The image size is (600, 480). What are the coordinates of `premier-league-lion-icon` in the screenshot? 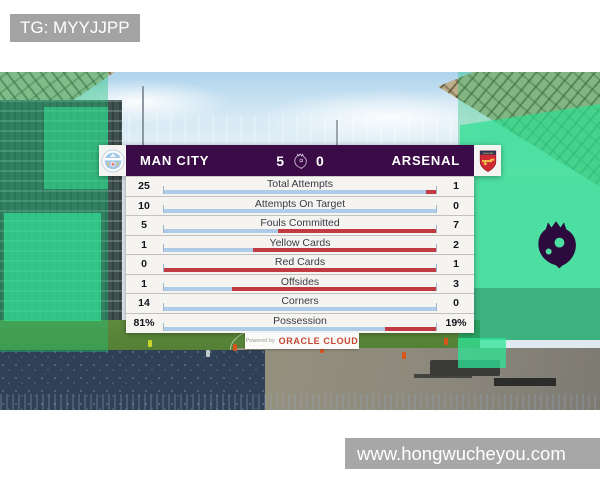 It's located at (300, 160).